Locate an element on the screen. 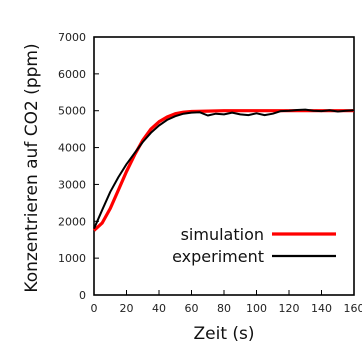 Image resolution: width=362 pixels, height=351 pixels. y-tick-label: 2000 is located at coordinates (72, 221).